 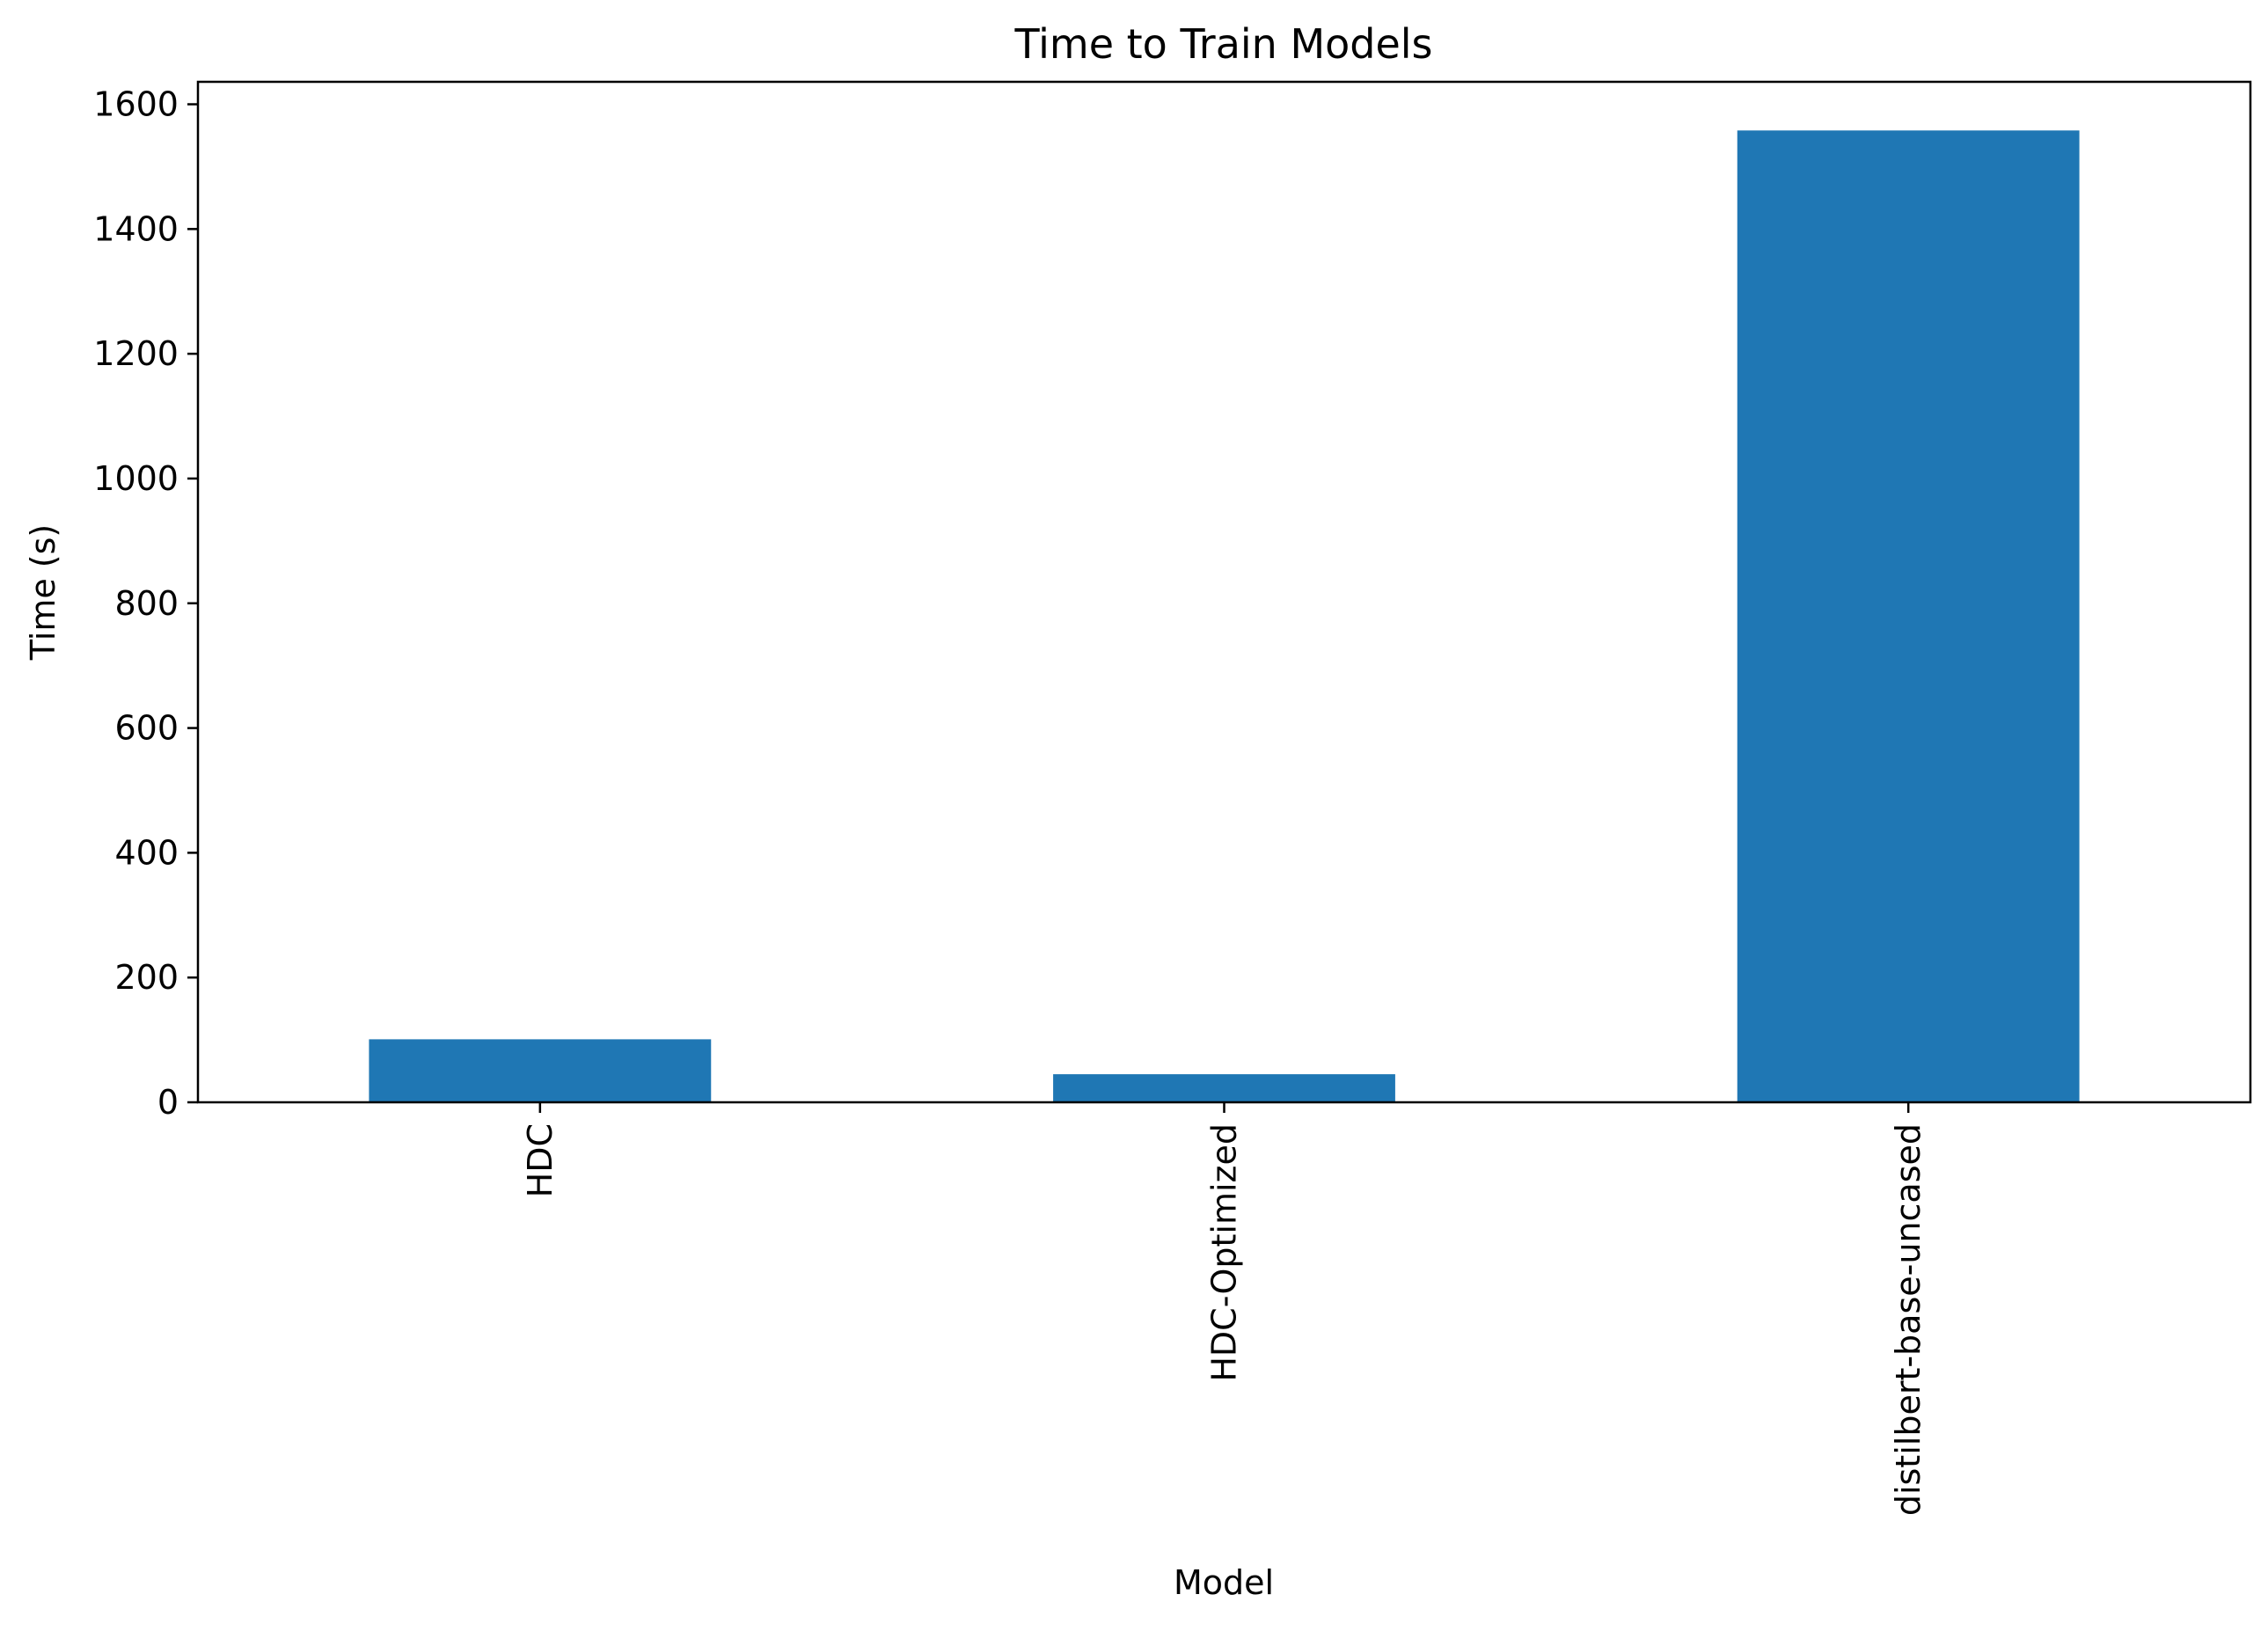 I want to click on y-tick-label: 1400, so click(x=136, y=228).